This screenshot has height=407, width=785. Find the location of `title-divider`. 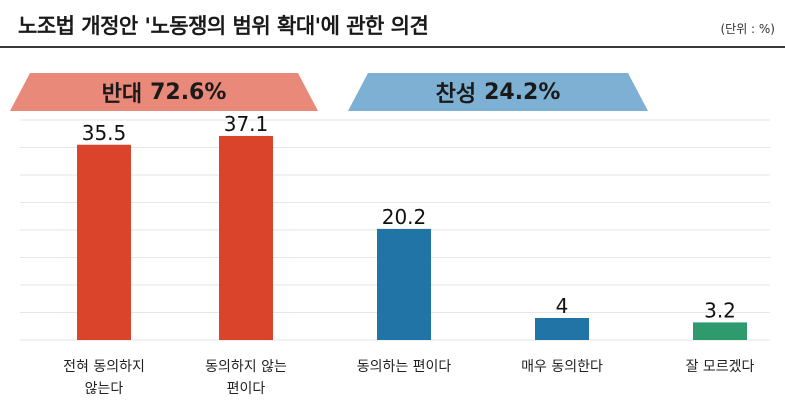

title-divider is located at coordinates (392, 47).